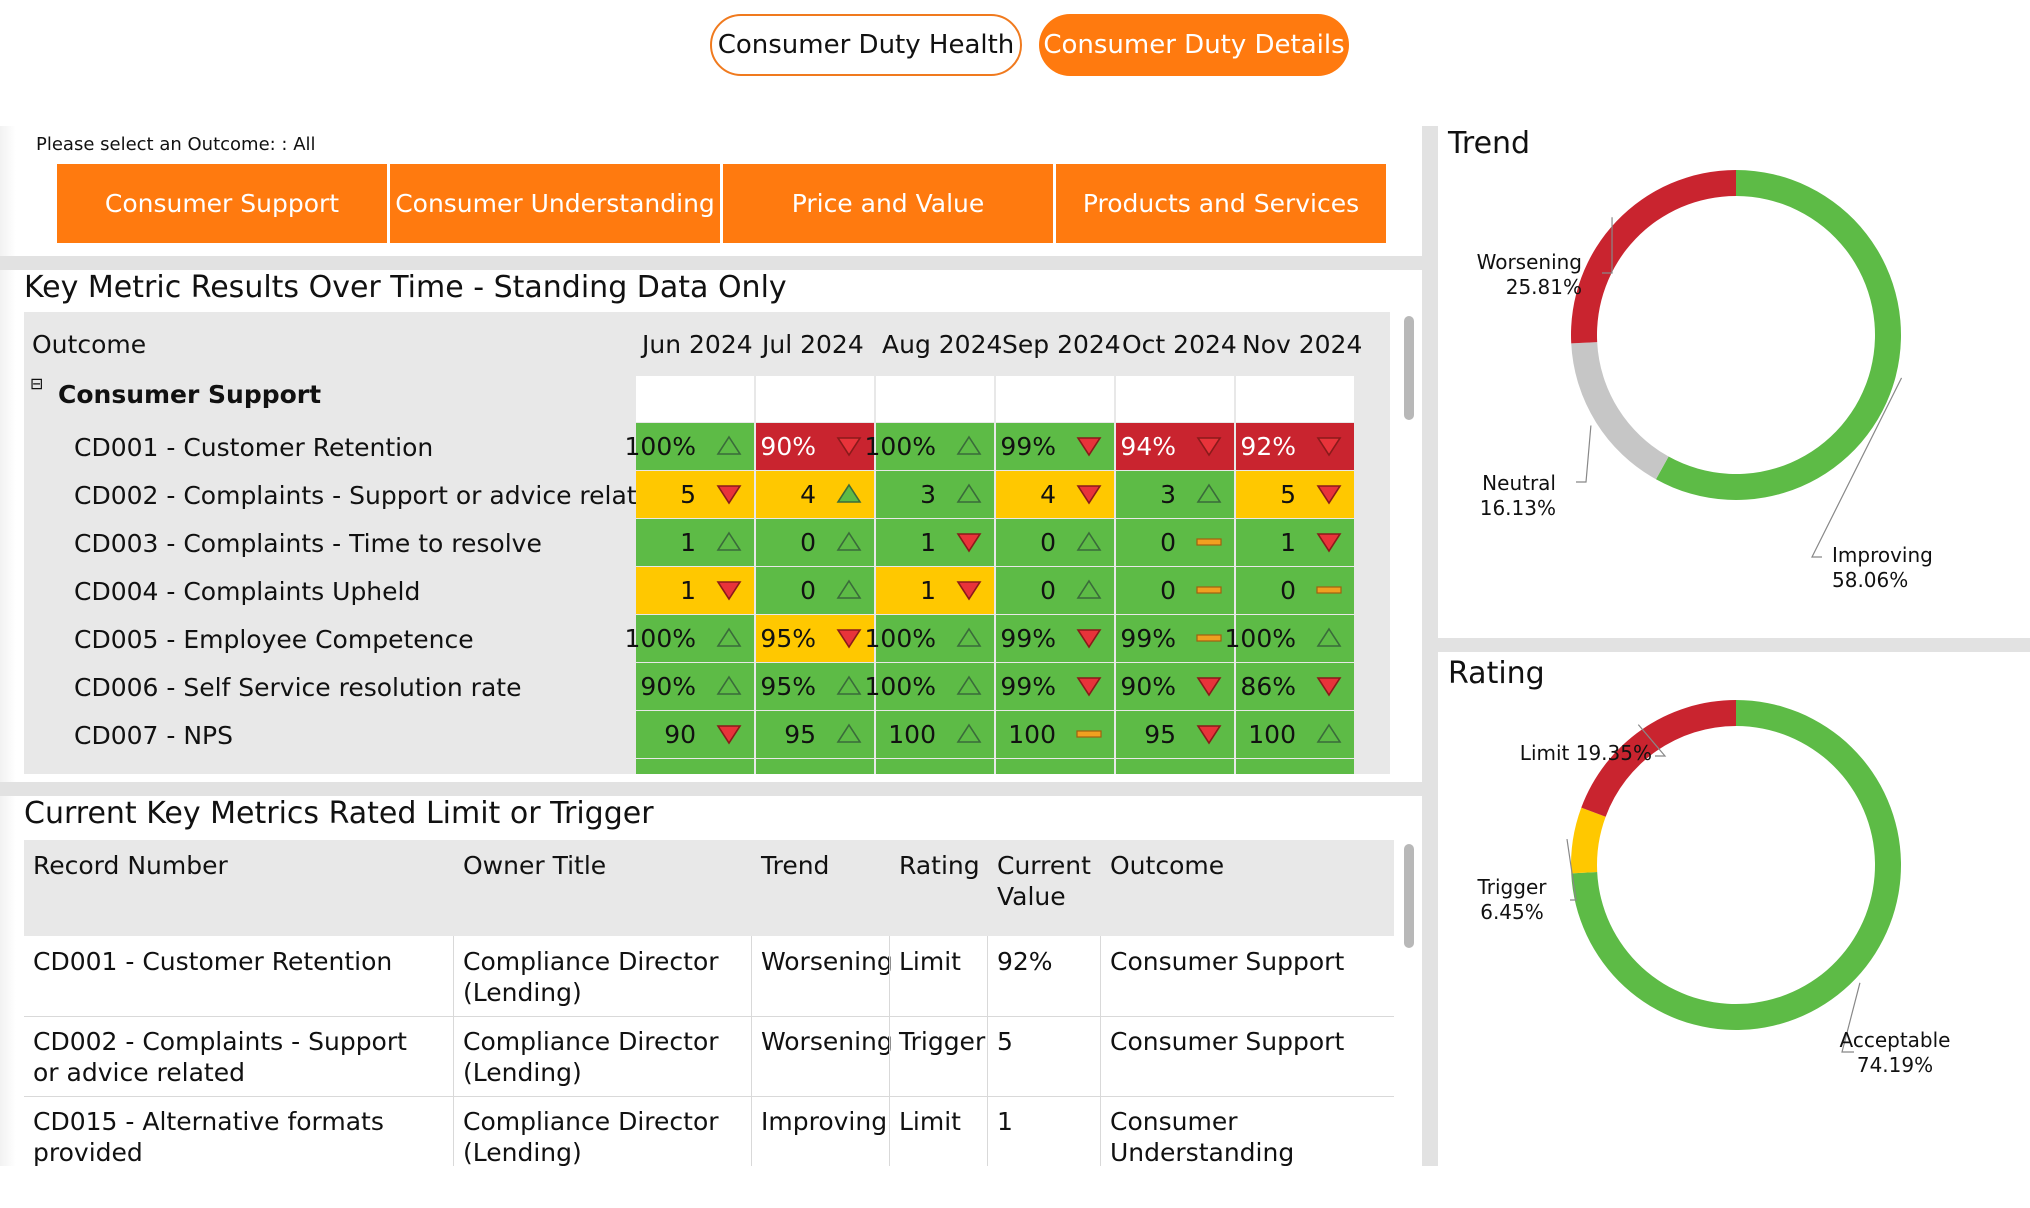  What do you see at coordinates (1586, 753) in the screenshot?
I see `donut-label: Limit 19.35%` at bounding box center [1586, 753].